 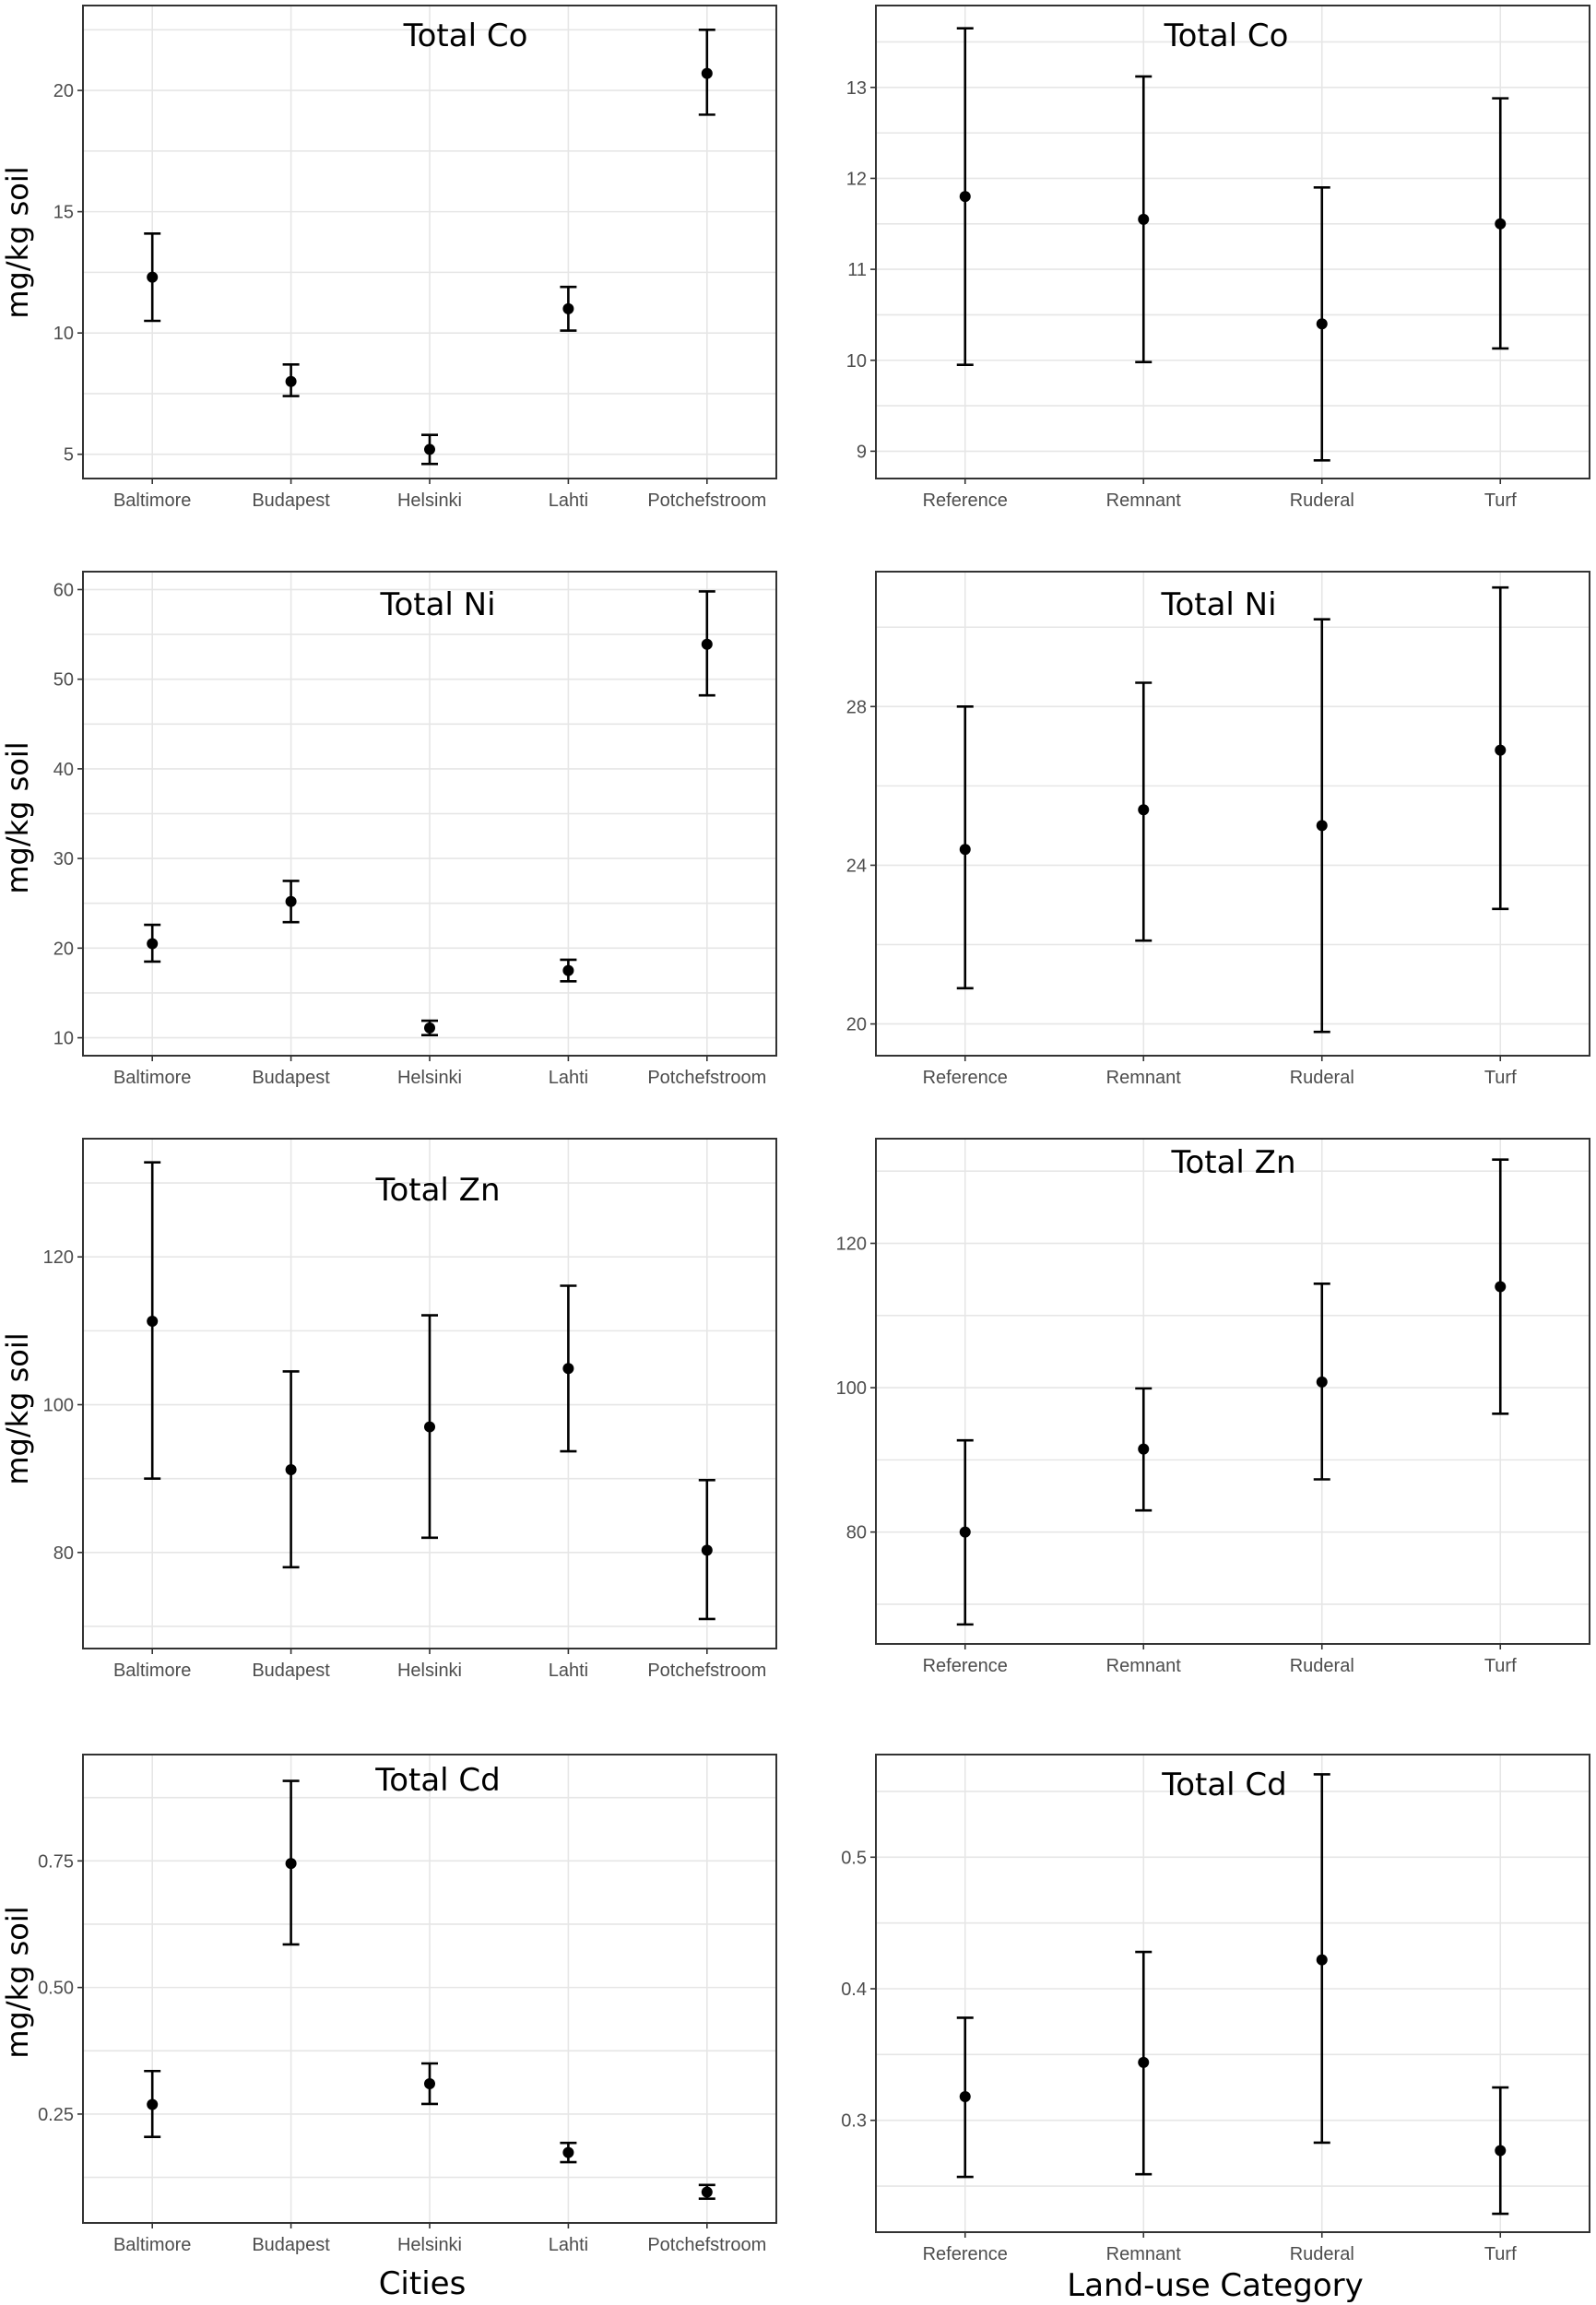 What do you see at coordinates (1215, 2286) in the screenshot?
I see `x-axis-label-land-use: Land-use Category` at bounding box center [1215, 2286].